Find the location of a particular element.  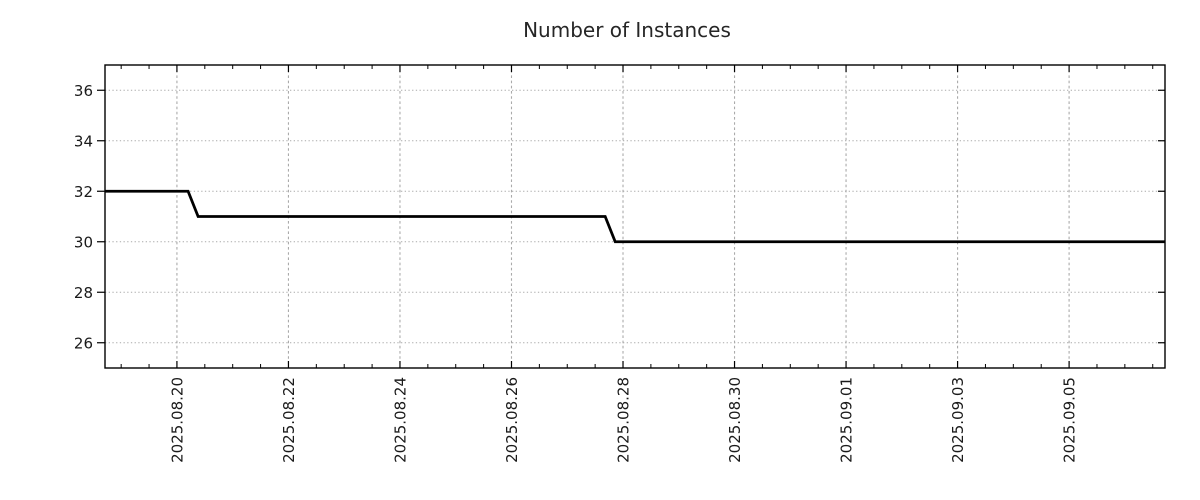

series-line-instances is located at coordinates (635, 216).